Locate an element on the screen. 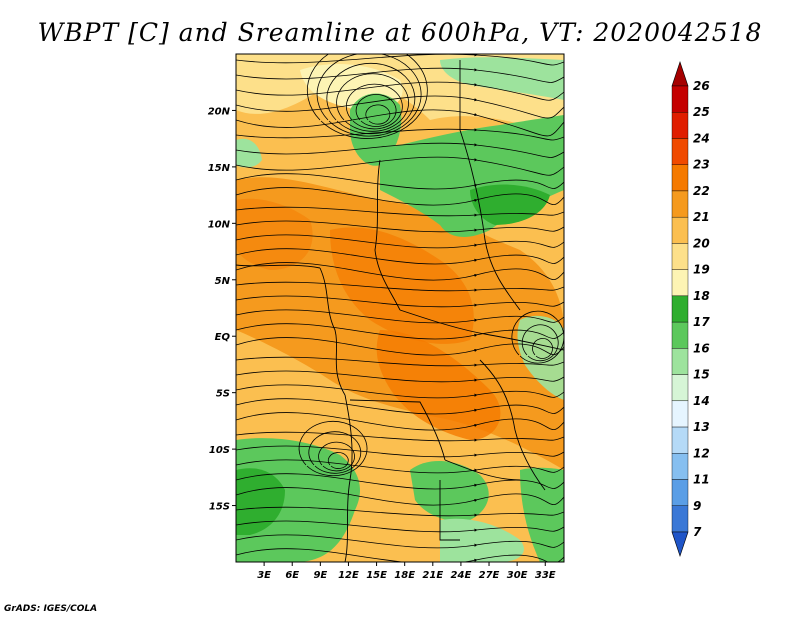 This screenshot has height=618, width=800. colorbar-label: 9 is located at coordinates (697, 506).